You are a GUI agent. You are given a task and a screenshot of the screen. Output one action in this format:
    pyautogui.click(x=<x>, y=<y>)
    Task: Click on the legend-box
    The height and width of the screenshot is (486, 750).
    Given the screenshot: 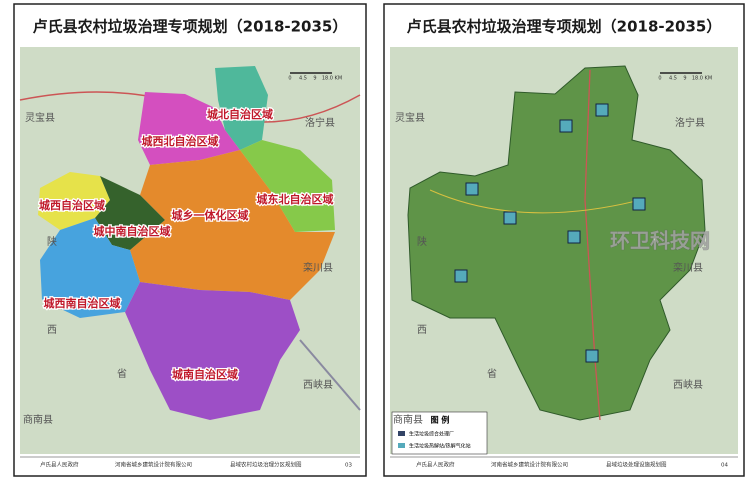 What is the action you would take?
    pyautogui.click(x=439, y=433)
    